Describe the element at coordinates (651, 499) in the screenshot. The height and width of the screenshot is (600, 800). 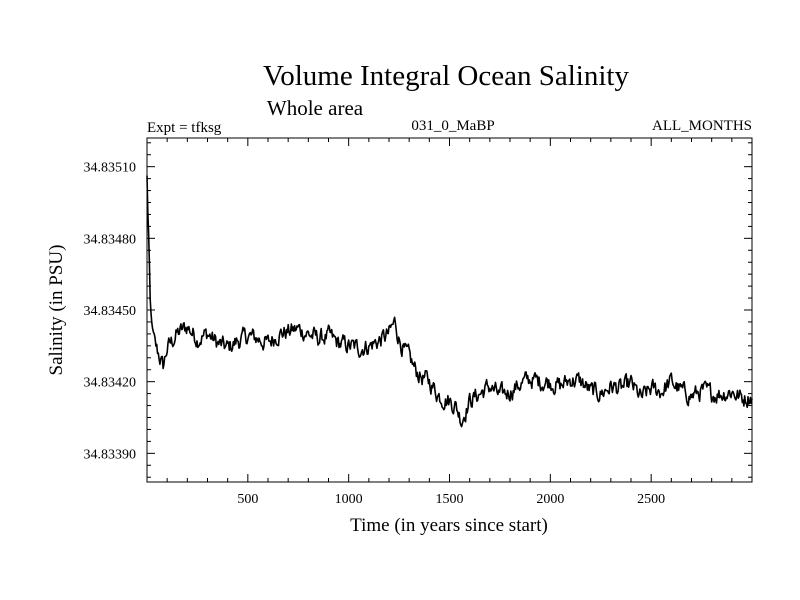
I see `x-tick-label: 2500` at that location.